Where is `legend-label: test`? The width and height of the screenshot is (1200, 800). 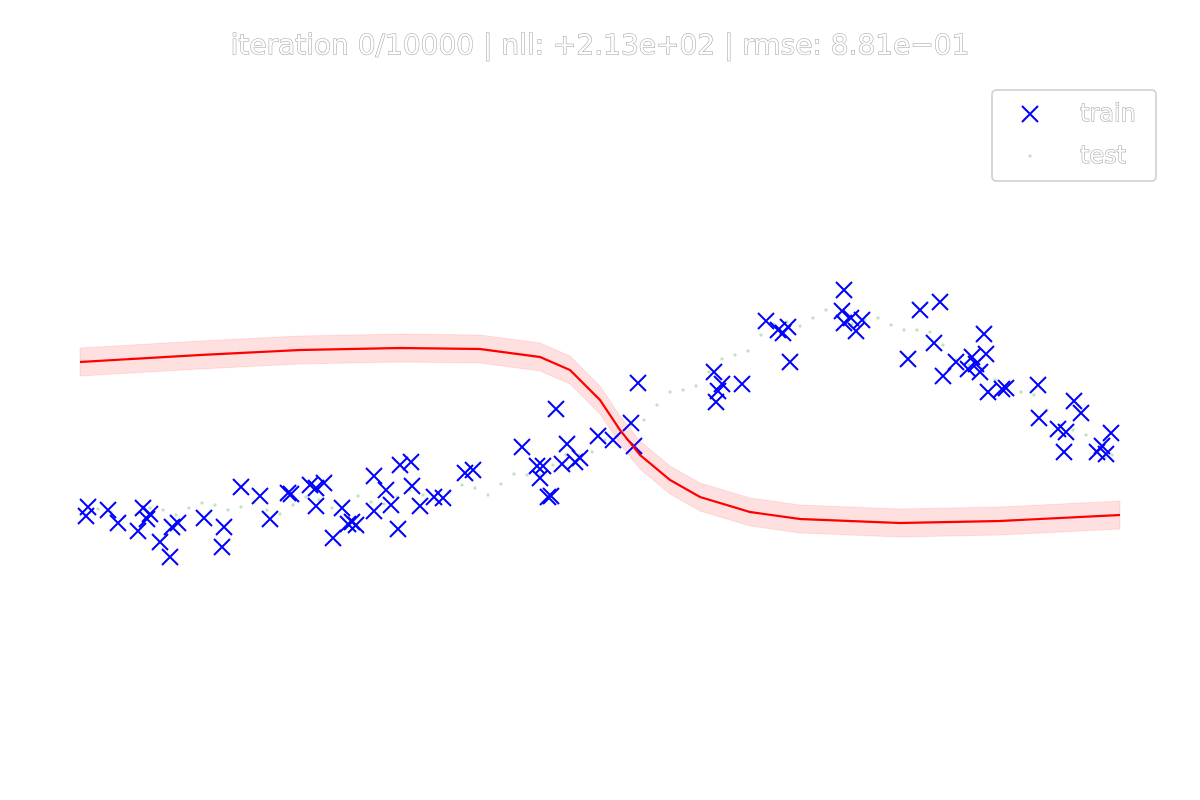
legend-label: test is located at coordinates (1103, 155).